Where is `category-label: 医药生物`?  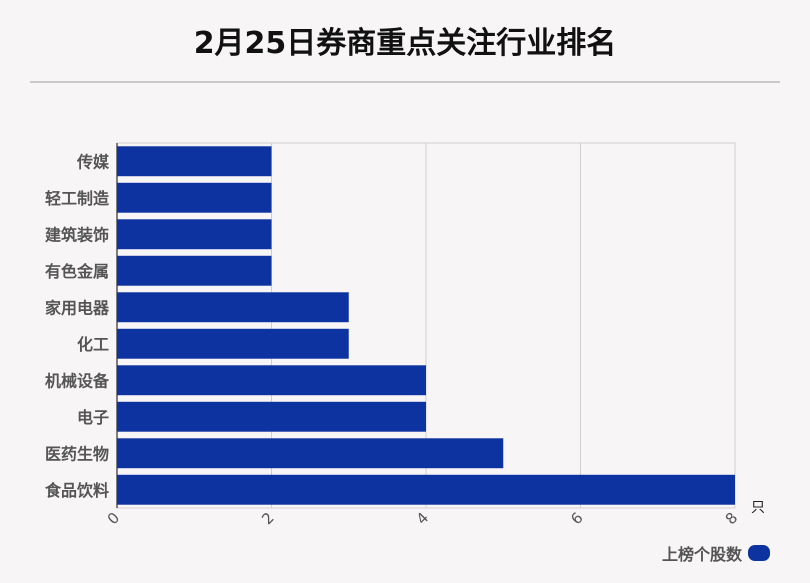
category-label: 医药生物 is located at coordinates (77, 453).